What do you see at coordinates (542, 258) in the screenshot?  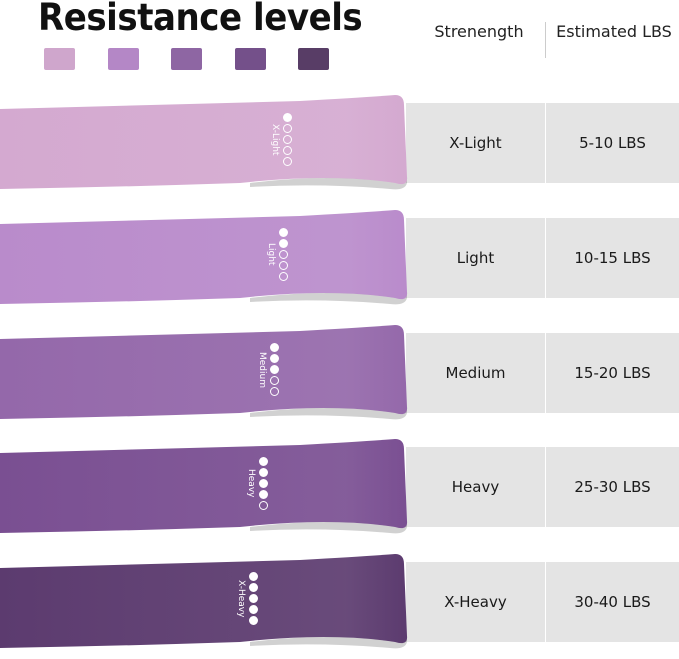 I see `level-row: Light 10-15 LBS` at bounding box center [542, 258].